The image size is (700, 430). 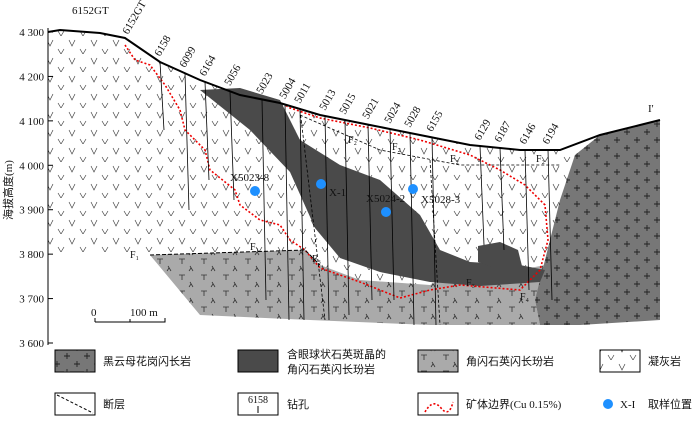 I want to click on granodiorite-pattern, so click(x=597, y=222).